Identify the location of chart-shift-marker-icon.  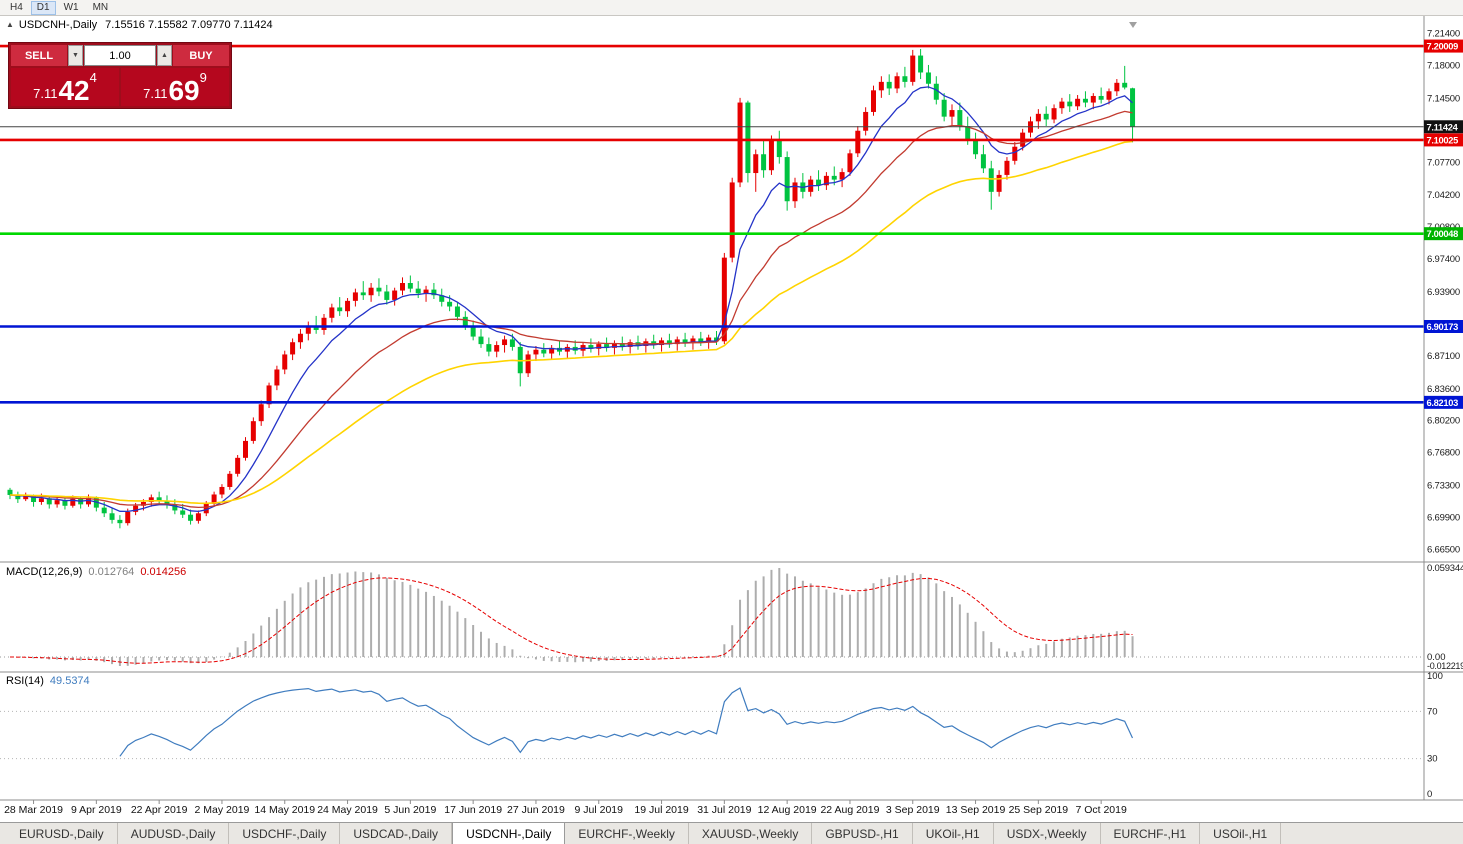
(1133, 25).